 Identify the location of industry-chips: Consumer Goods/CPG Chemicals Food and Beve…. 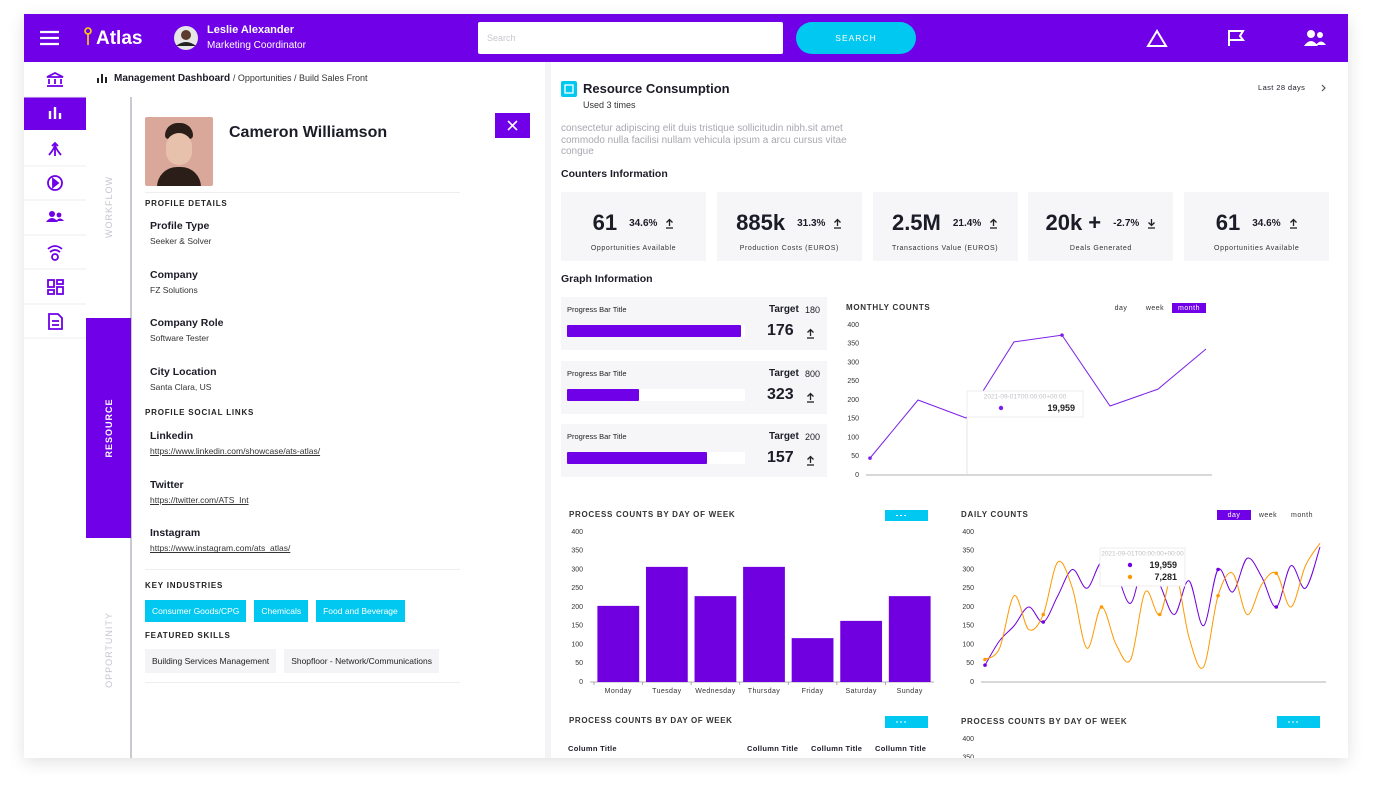
(275, 611).